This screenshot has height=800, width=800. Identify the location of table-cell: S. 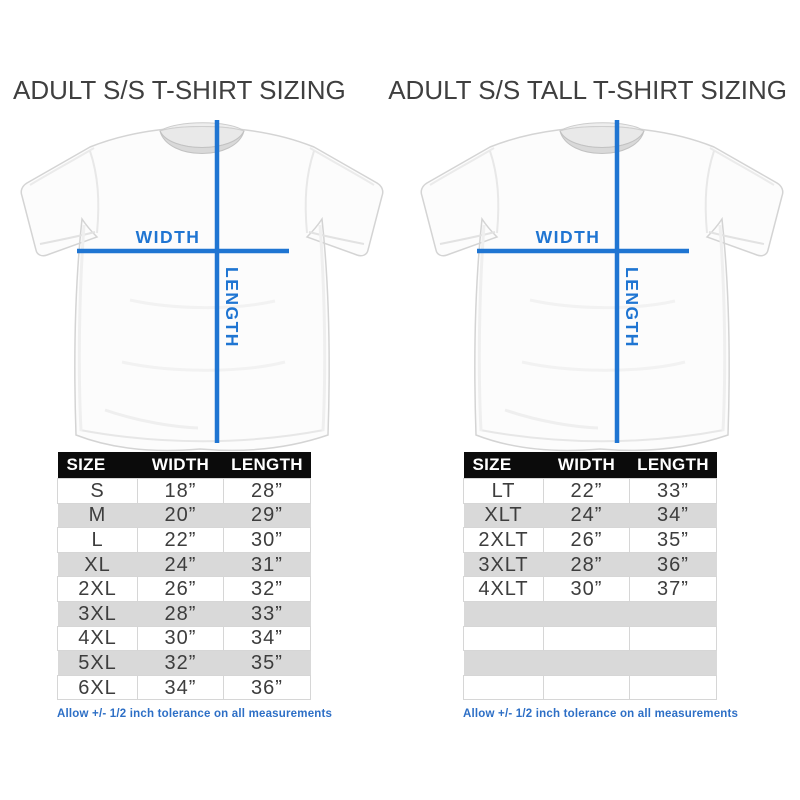
(97, 491).